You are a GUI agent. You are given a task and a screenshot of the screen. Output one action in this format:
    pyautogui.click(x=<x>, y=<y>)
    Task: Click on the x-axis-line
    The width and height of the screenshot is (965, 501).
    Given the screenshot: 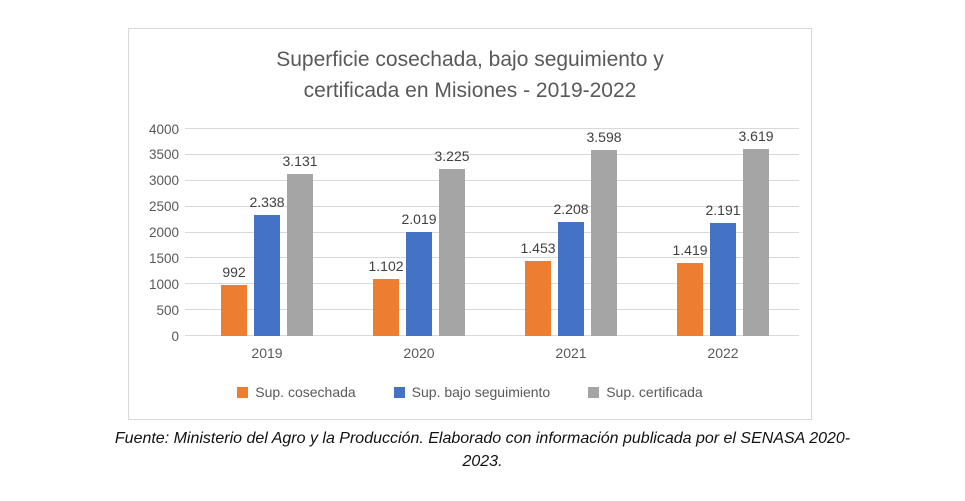 What is the action you would take?
    pyautogui.click(x=492, y=335)
    